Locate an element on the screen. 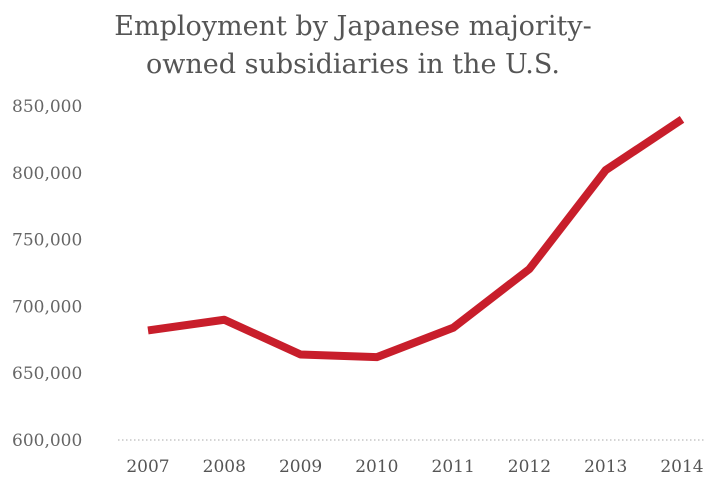 The height and width of the screenshot is (479, 706). y-tick-label: 700,000 is located at coordinates (47, 307).